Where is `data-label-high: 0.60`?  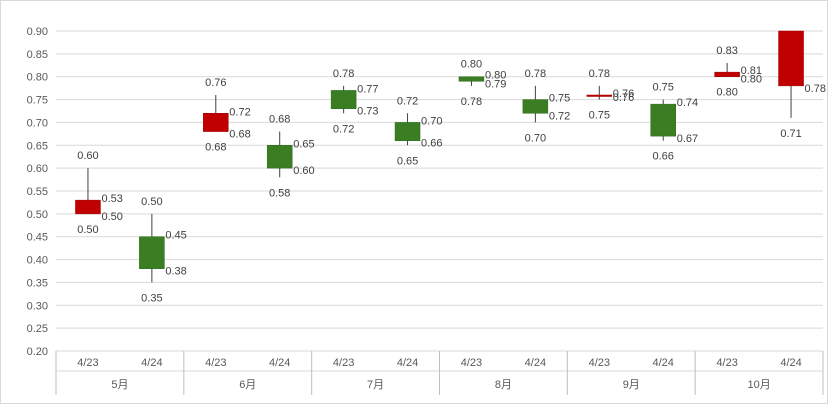 data-label-high: 0.60 is located at coordinates (87, 156).